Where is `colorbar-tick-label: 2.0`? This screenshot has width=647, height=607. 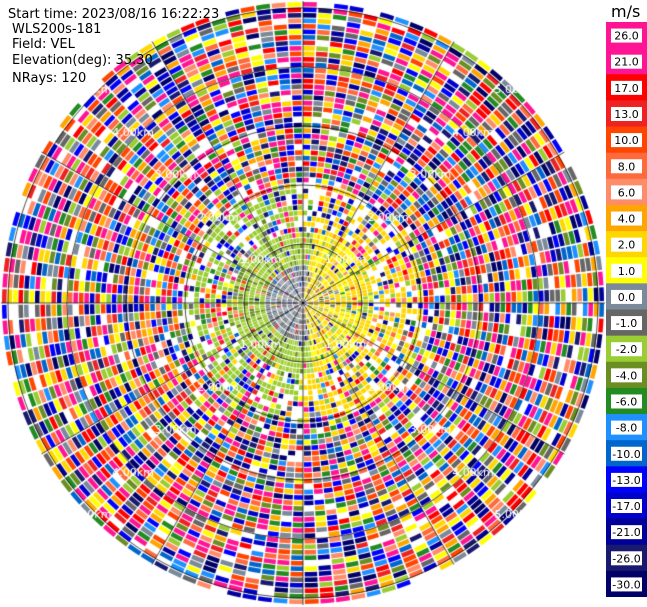
colorbar-tick-label: 2.0 is located at coordinates (627, 245).